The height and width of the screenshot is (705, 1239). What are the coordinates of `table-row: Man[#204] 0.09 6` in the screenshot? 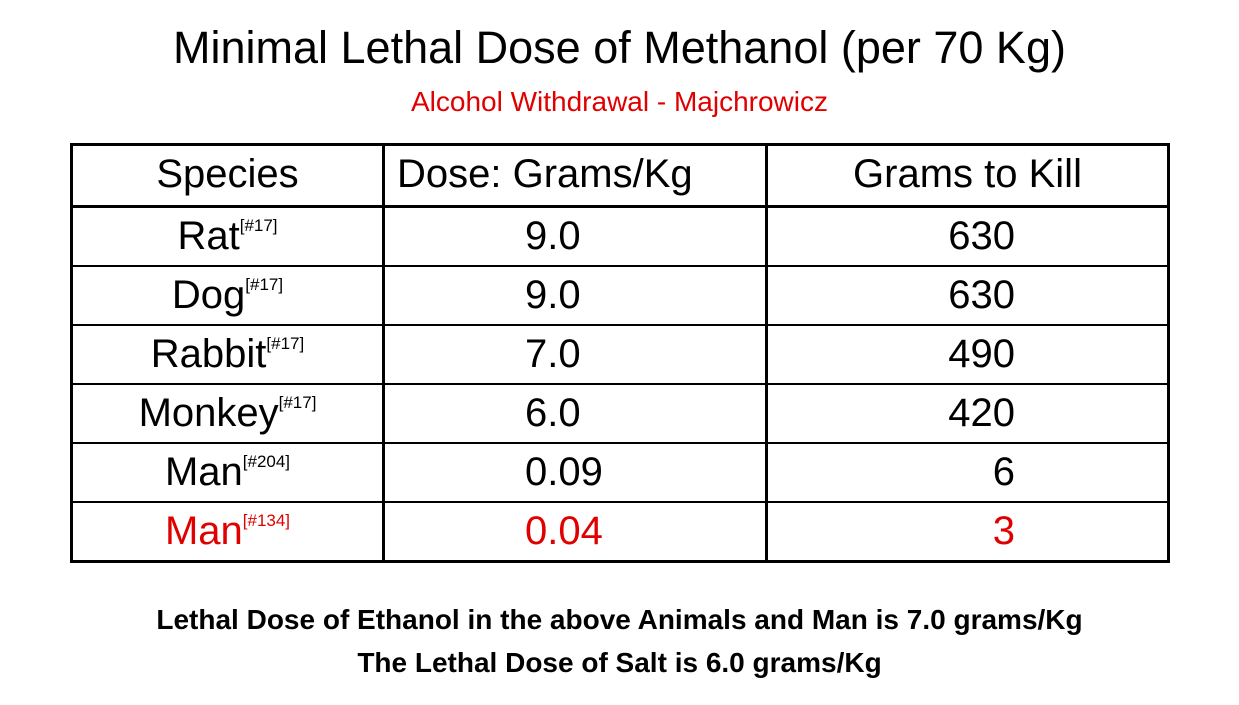 It's located at (620, 471).